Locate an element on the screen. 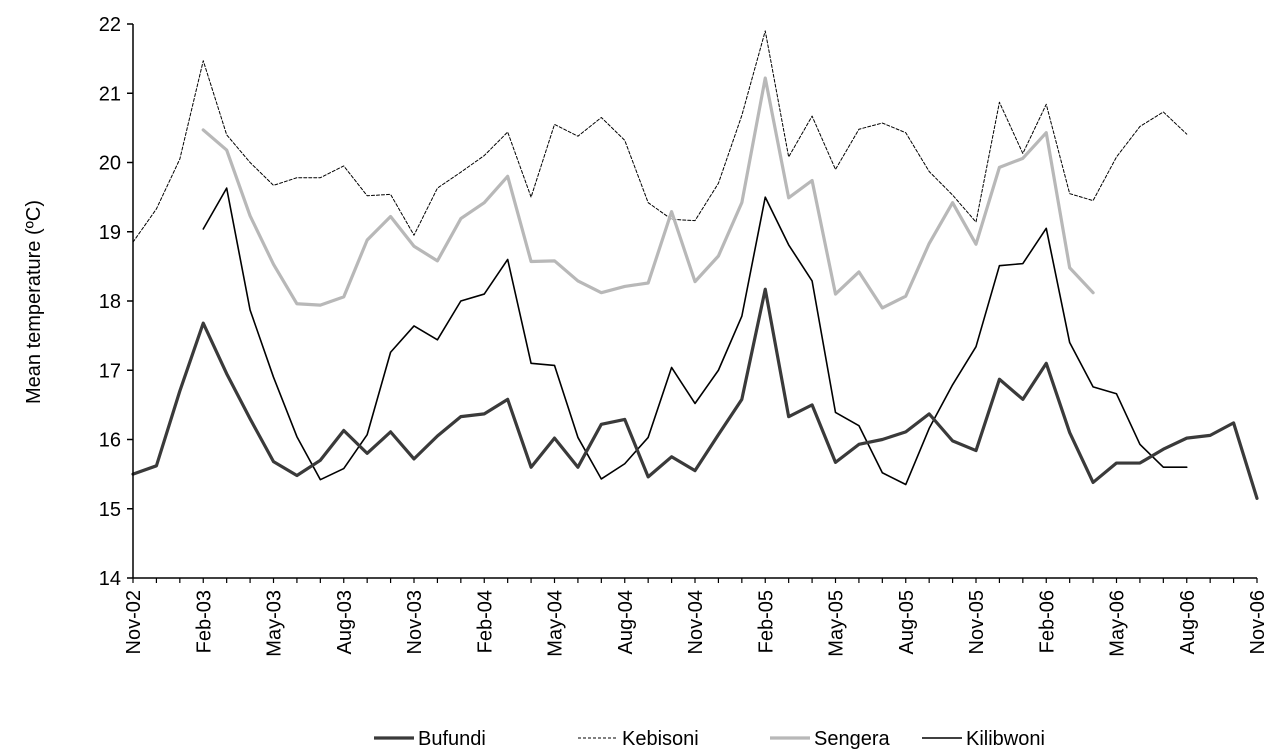 This screenshot has width=1273, height=751. x-tick-label: Aug-04 is located at coordinates (626, 622).